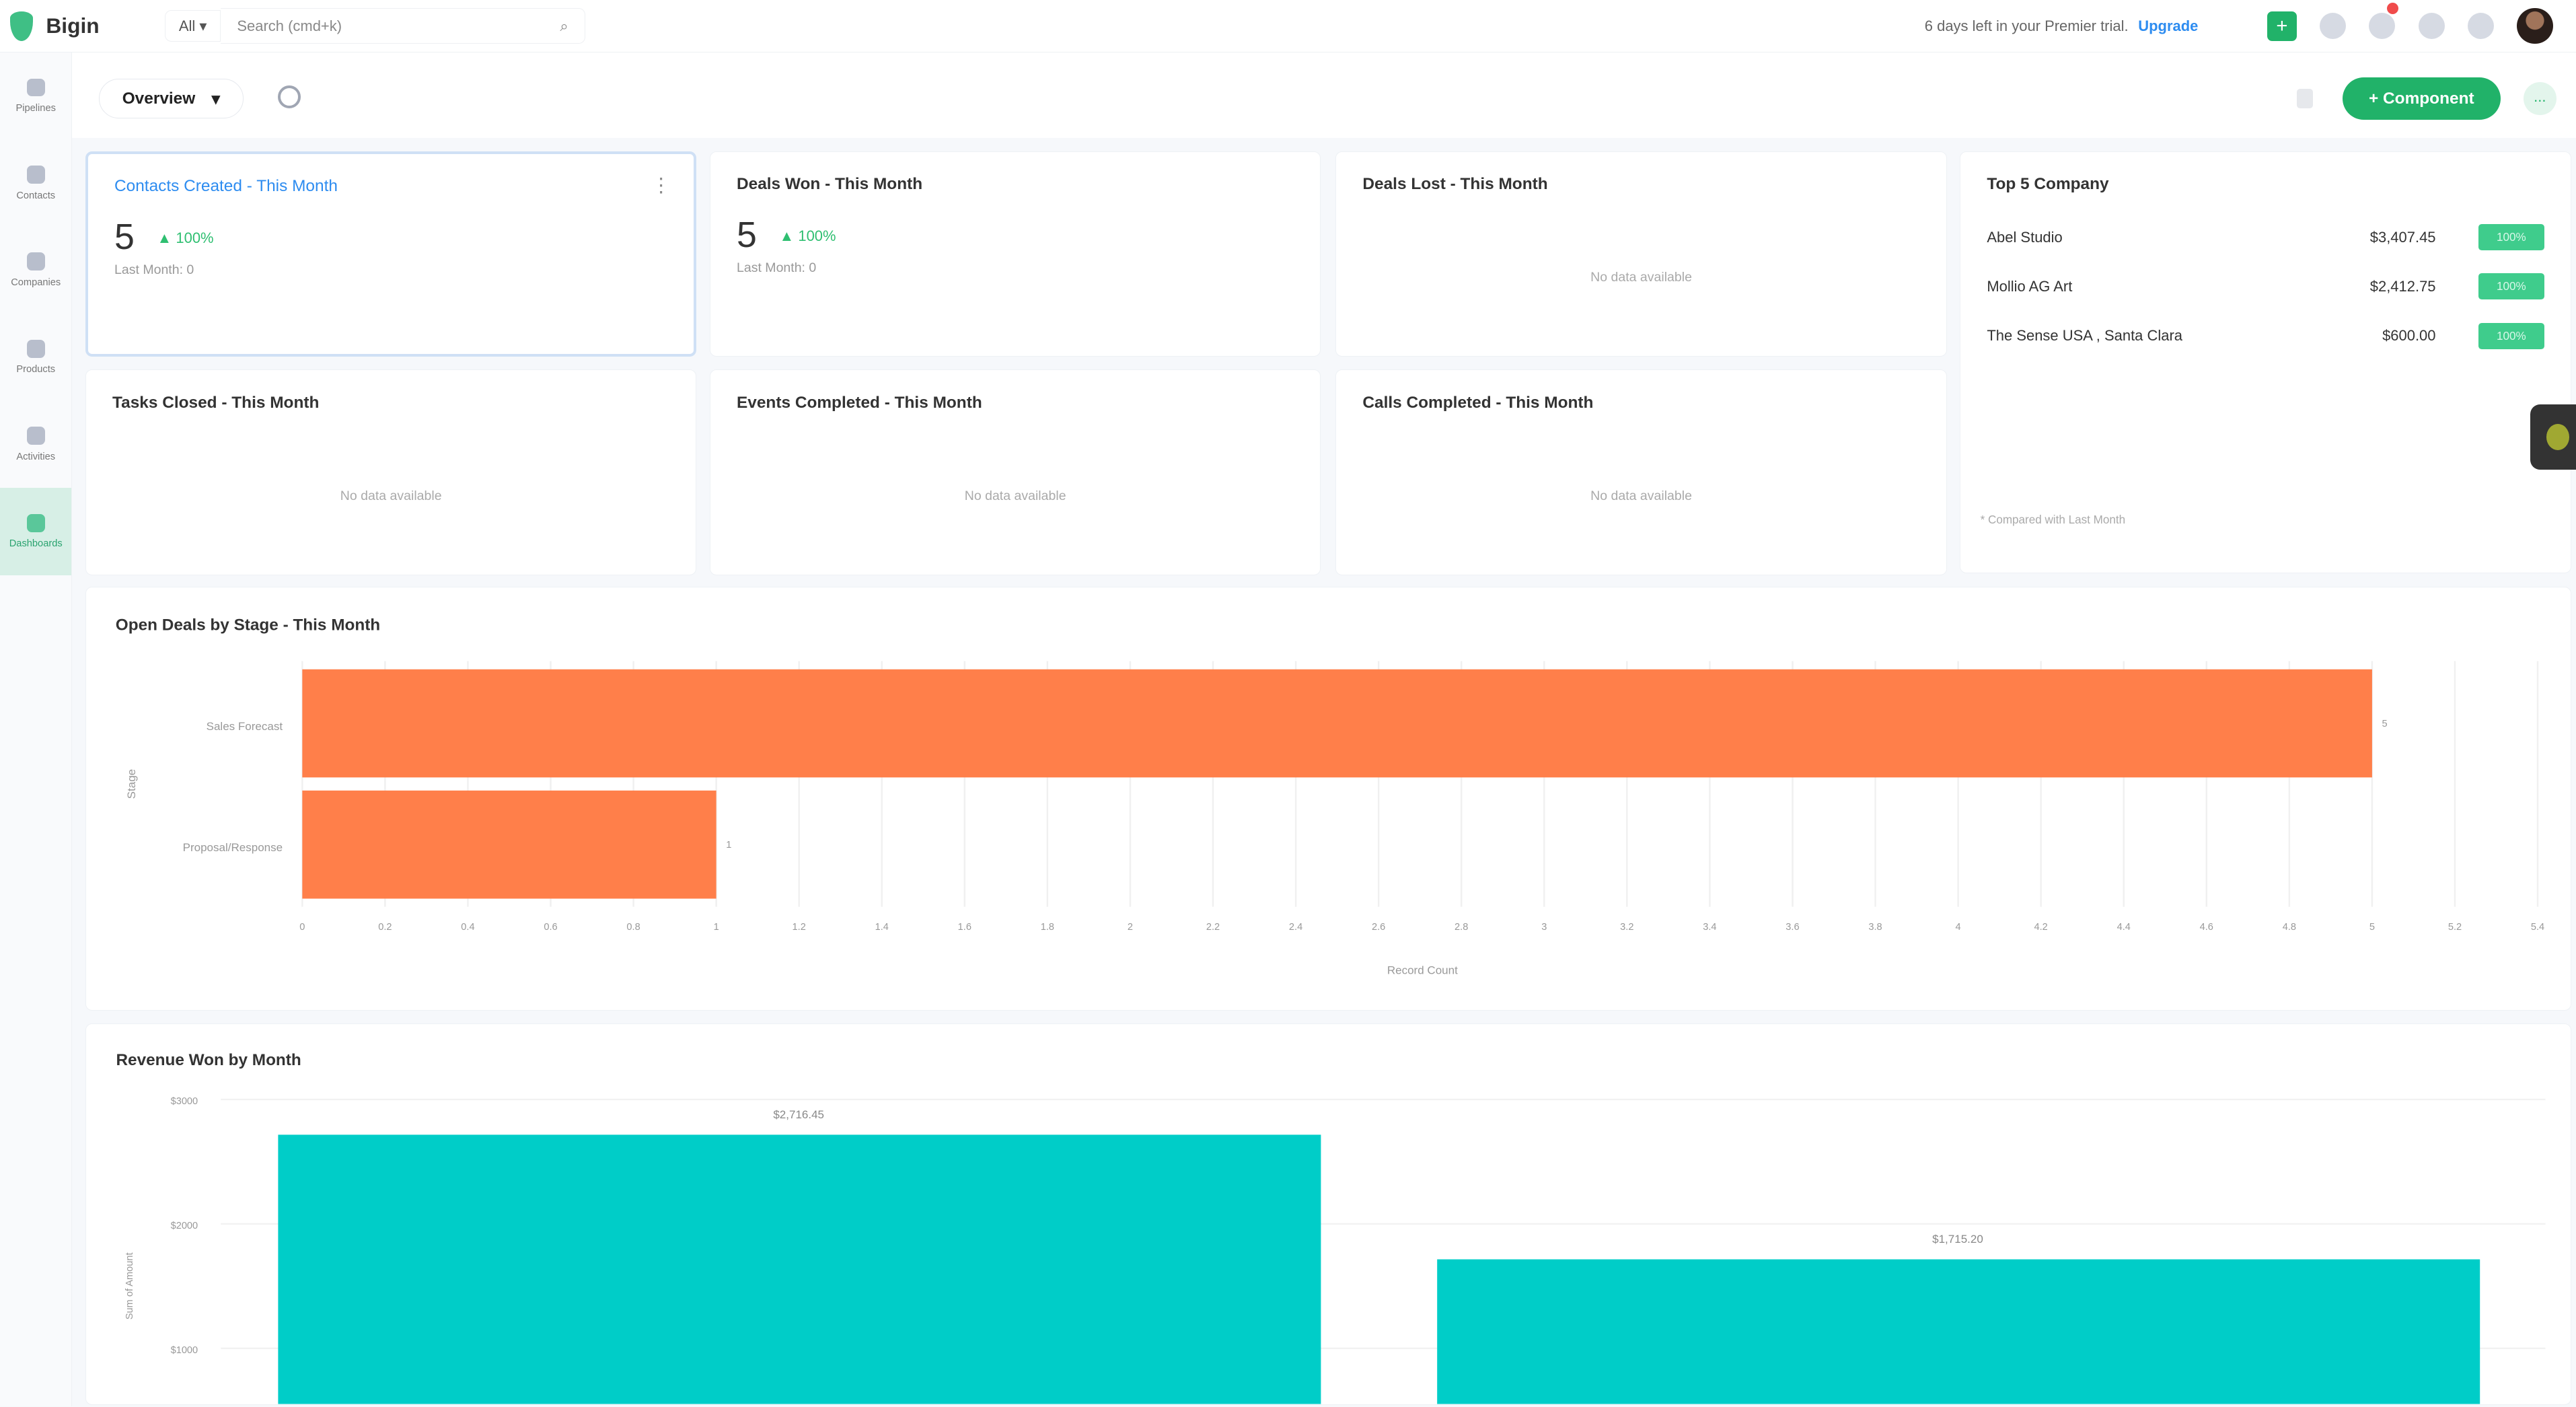  I want to click on sidebar-item-label: Contacts, so click(36, 195).